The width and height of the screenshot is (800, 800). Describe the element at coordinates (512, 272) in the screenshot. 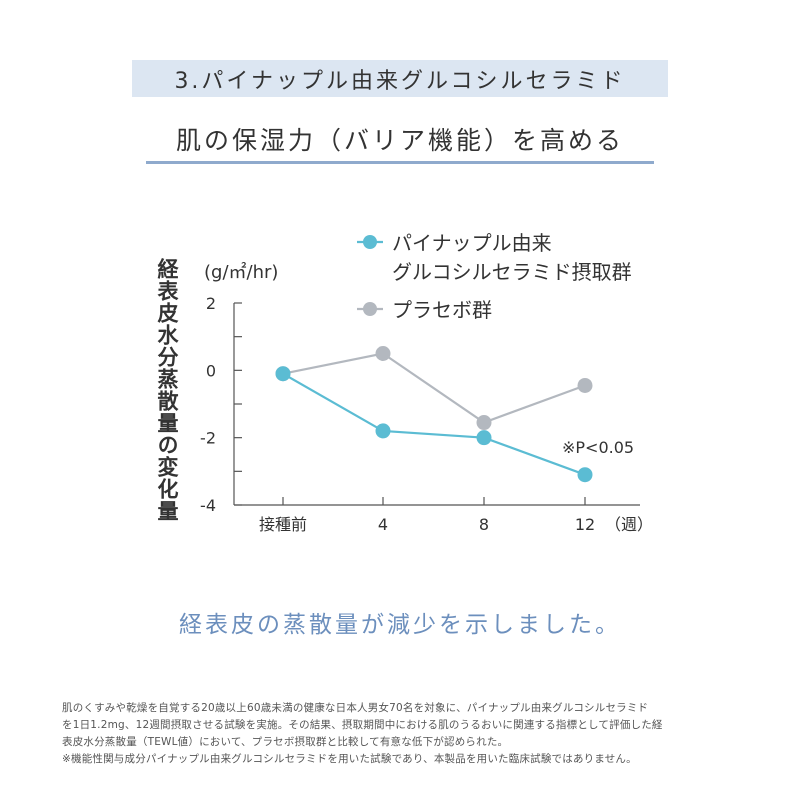

I see `legend-label: グルコシルセラミド摂取群` at that location.